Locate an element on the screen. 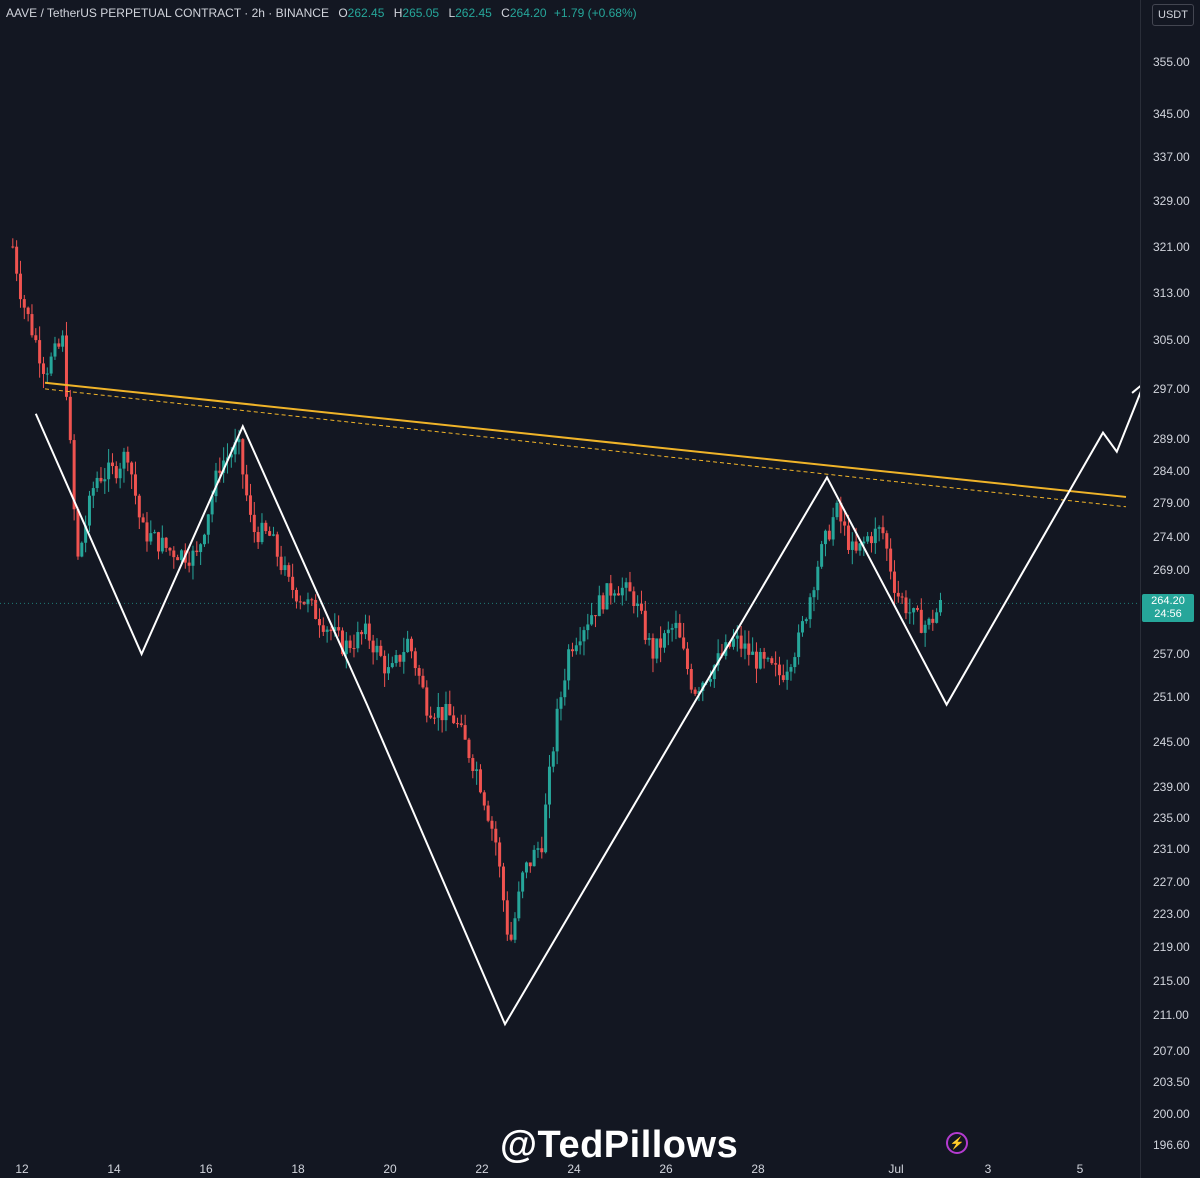 This screenshot has height=1178, width=1200. price-tick-label: 215.00 is located at coordinates (1171, 981).